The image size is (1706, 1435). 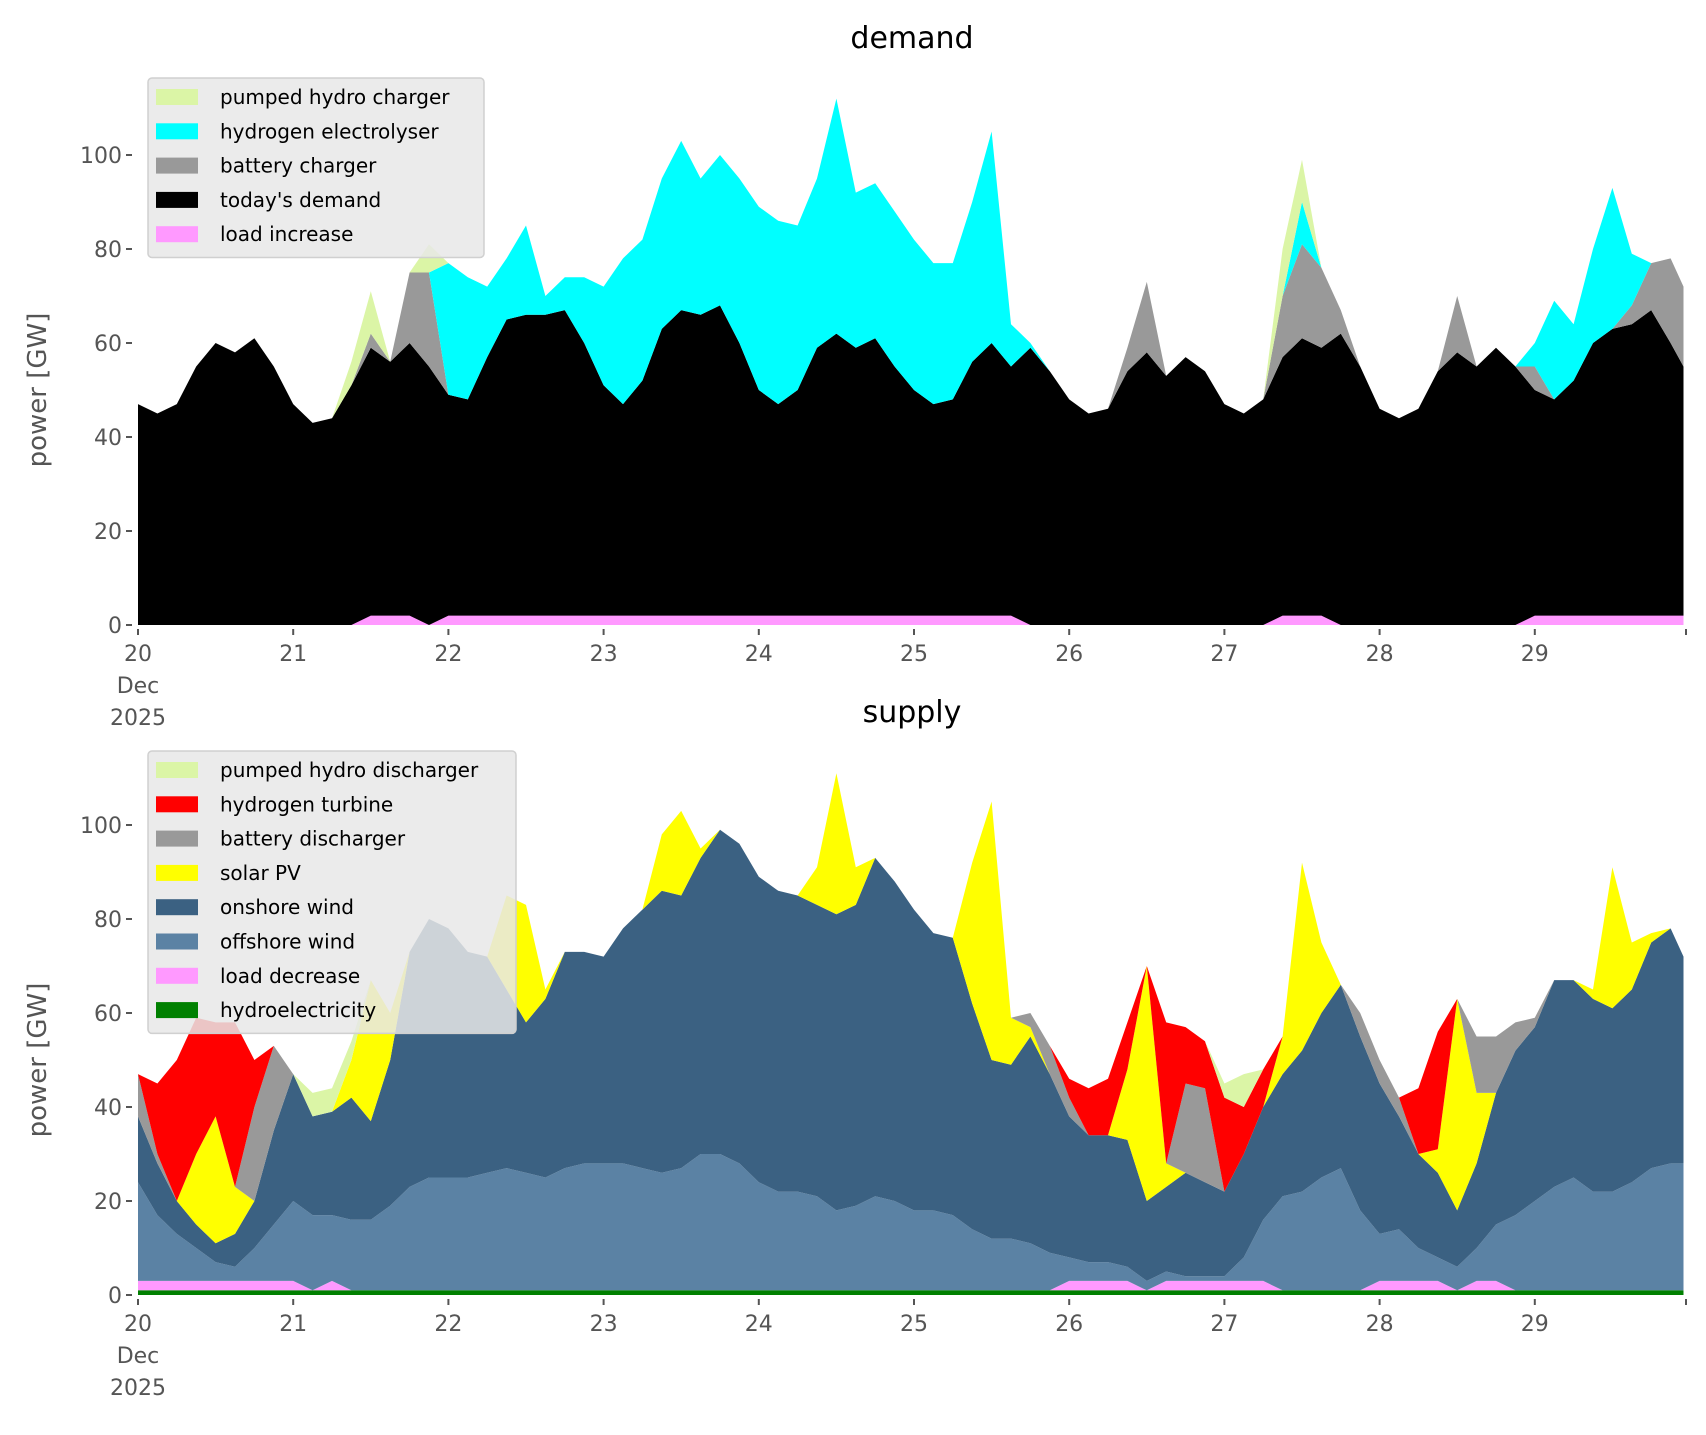 I want to click on legend-label: today's demand, so click(x=300, y=200).